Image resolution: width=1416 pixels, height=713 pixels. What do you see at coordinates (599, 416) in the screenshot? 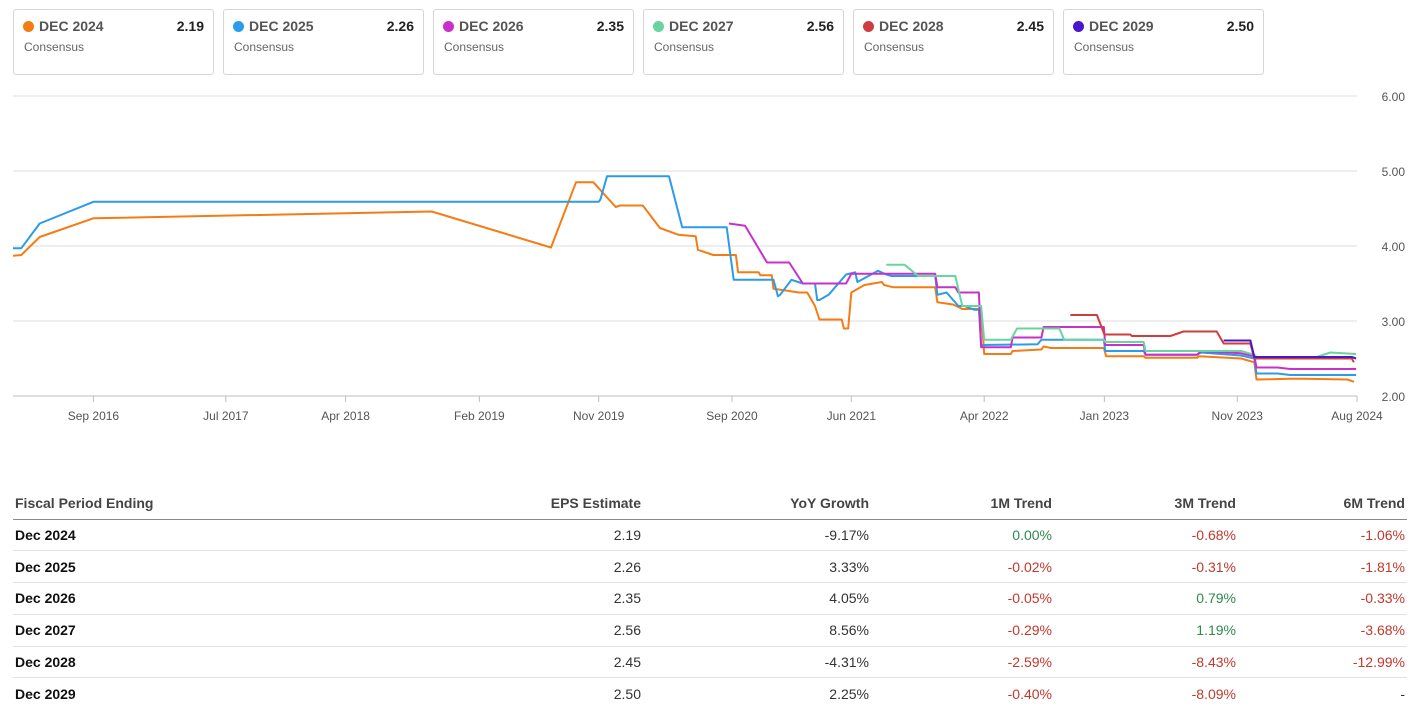
I see `x-tick-label: Nov 2019` at bounding box center [599, 416].